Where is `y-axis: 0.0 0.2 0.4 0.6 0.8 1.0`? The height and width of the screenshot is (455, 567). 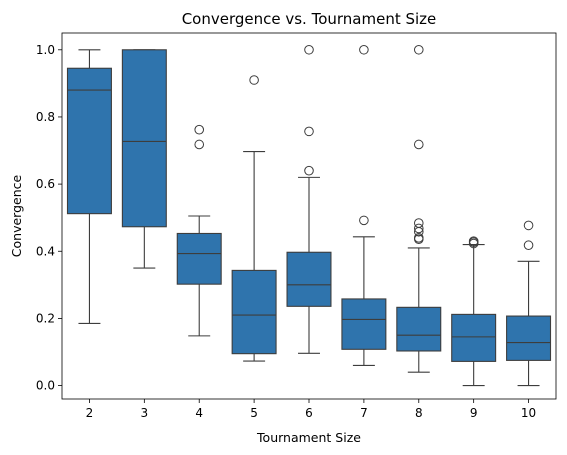
y-axis: 0.0 0.2 0.4 0.6 0.8 1.0 is located at coordinates (49, 218).